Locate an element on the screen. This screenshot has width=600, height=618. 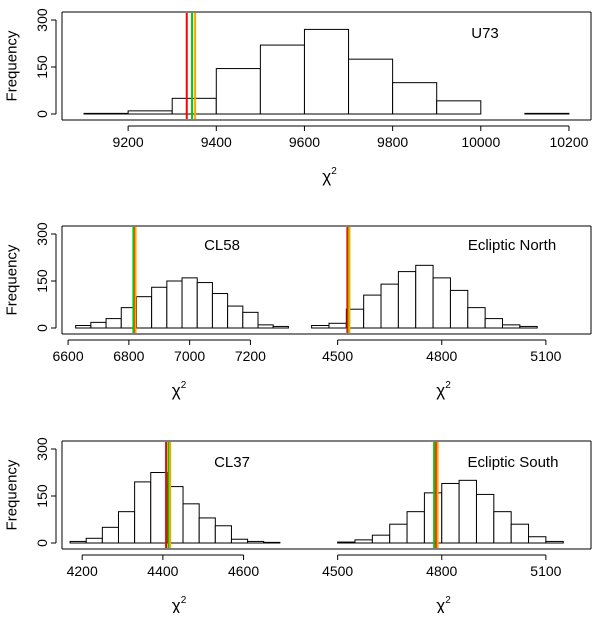
chart-panel-5: 4500 4800 5100 χ2 Ecliptic South is located at coordinates (444, 527).